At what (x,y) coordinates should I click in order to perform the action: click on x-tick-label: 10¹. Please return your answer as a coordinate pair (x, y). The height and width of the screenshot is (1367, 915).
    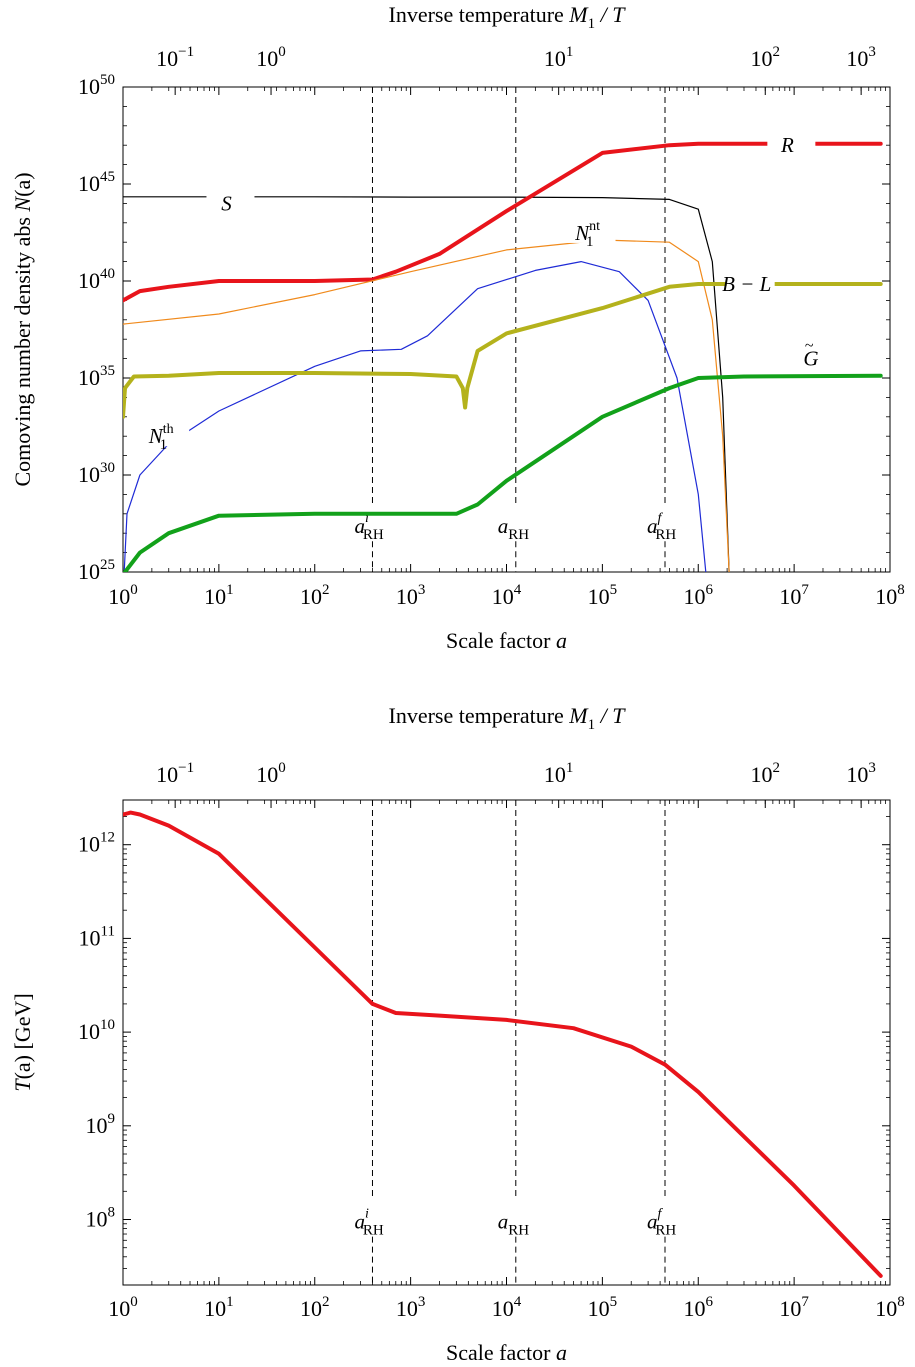
    Looking at the image, I should click on (219, 595).